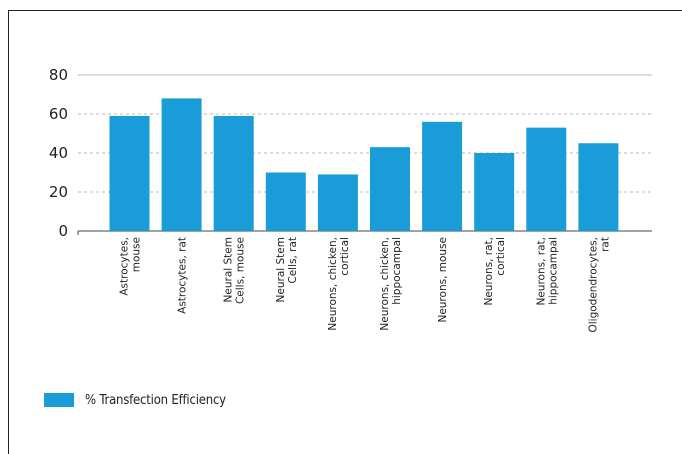  Describe the element at coordinates (593, 285) in the screenshot. I see `x-category-label: Oligodendrocytes,` at that location.